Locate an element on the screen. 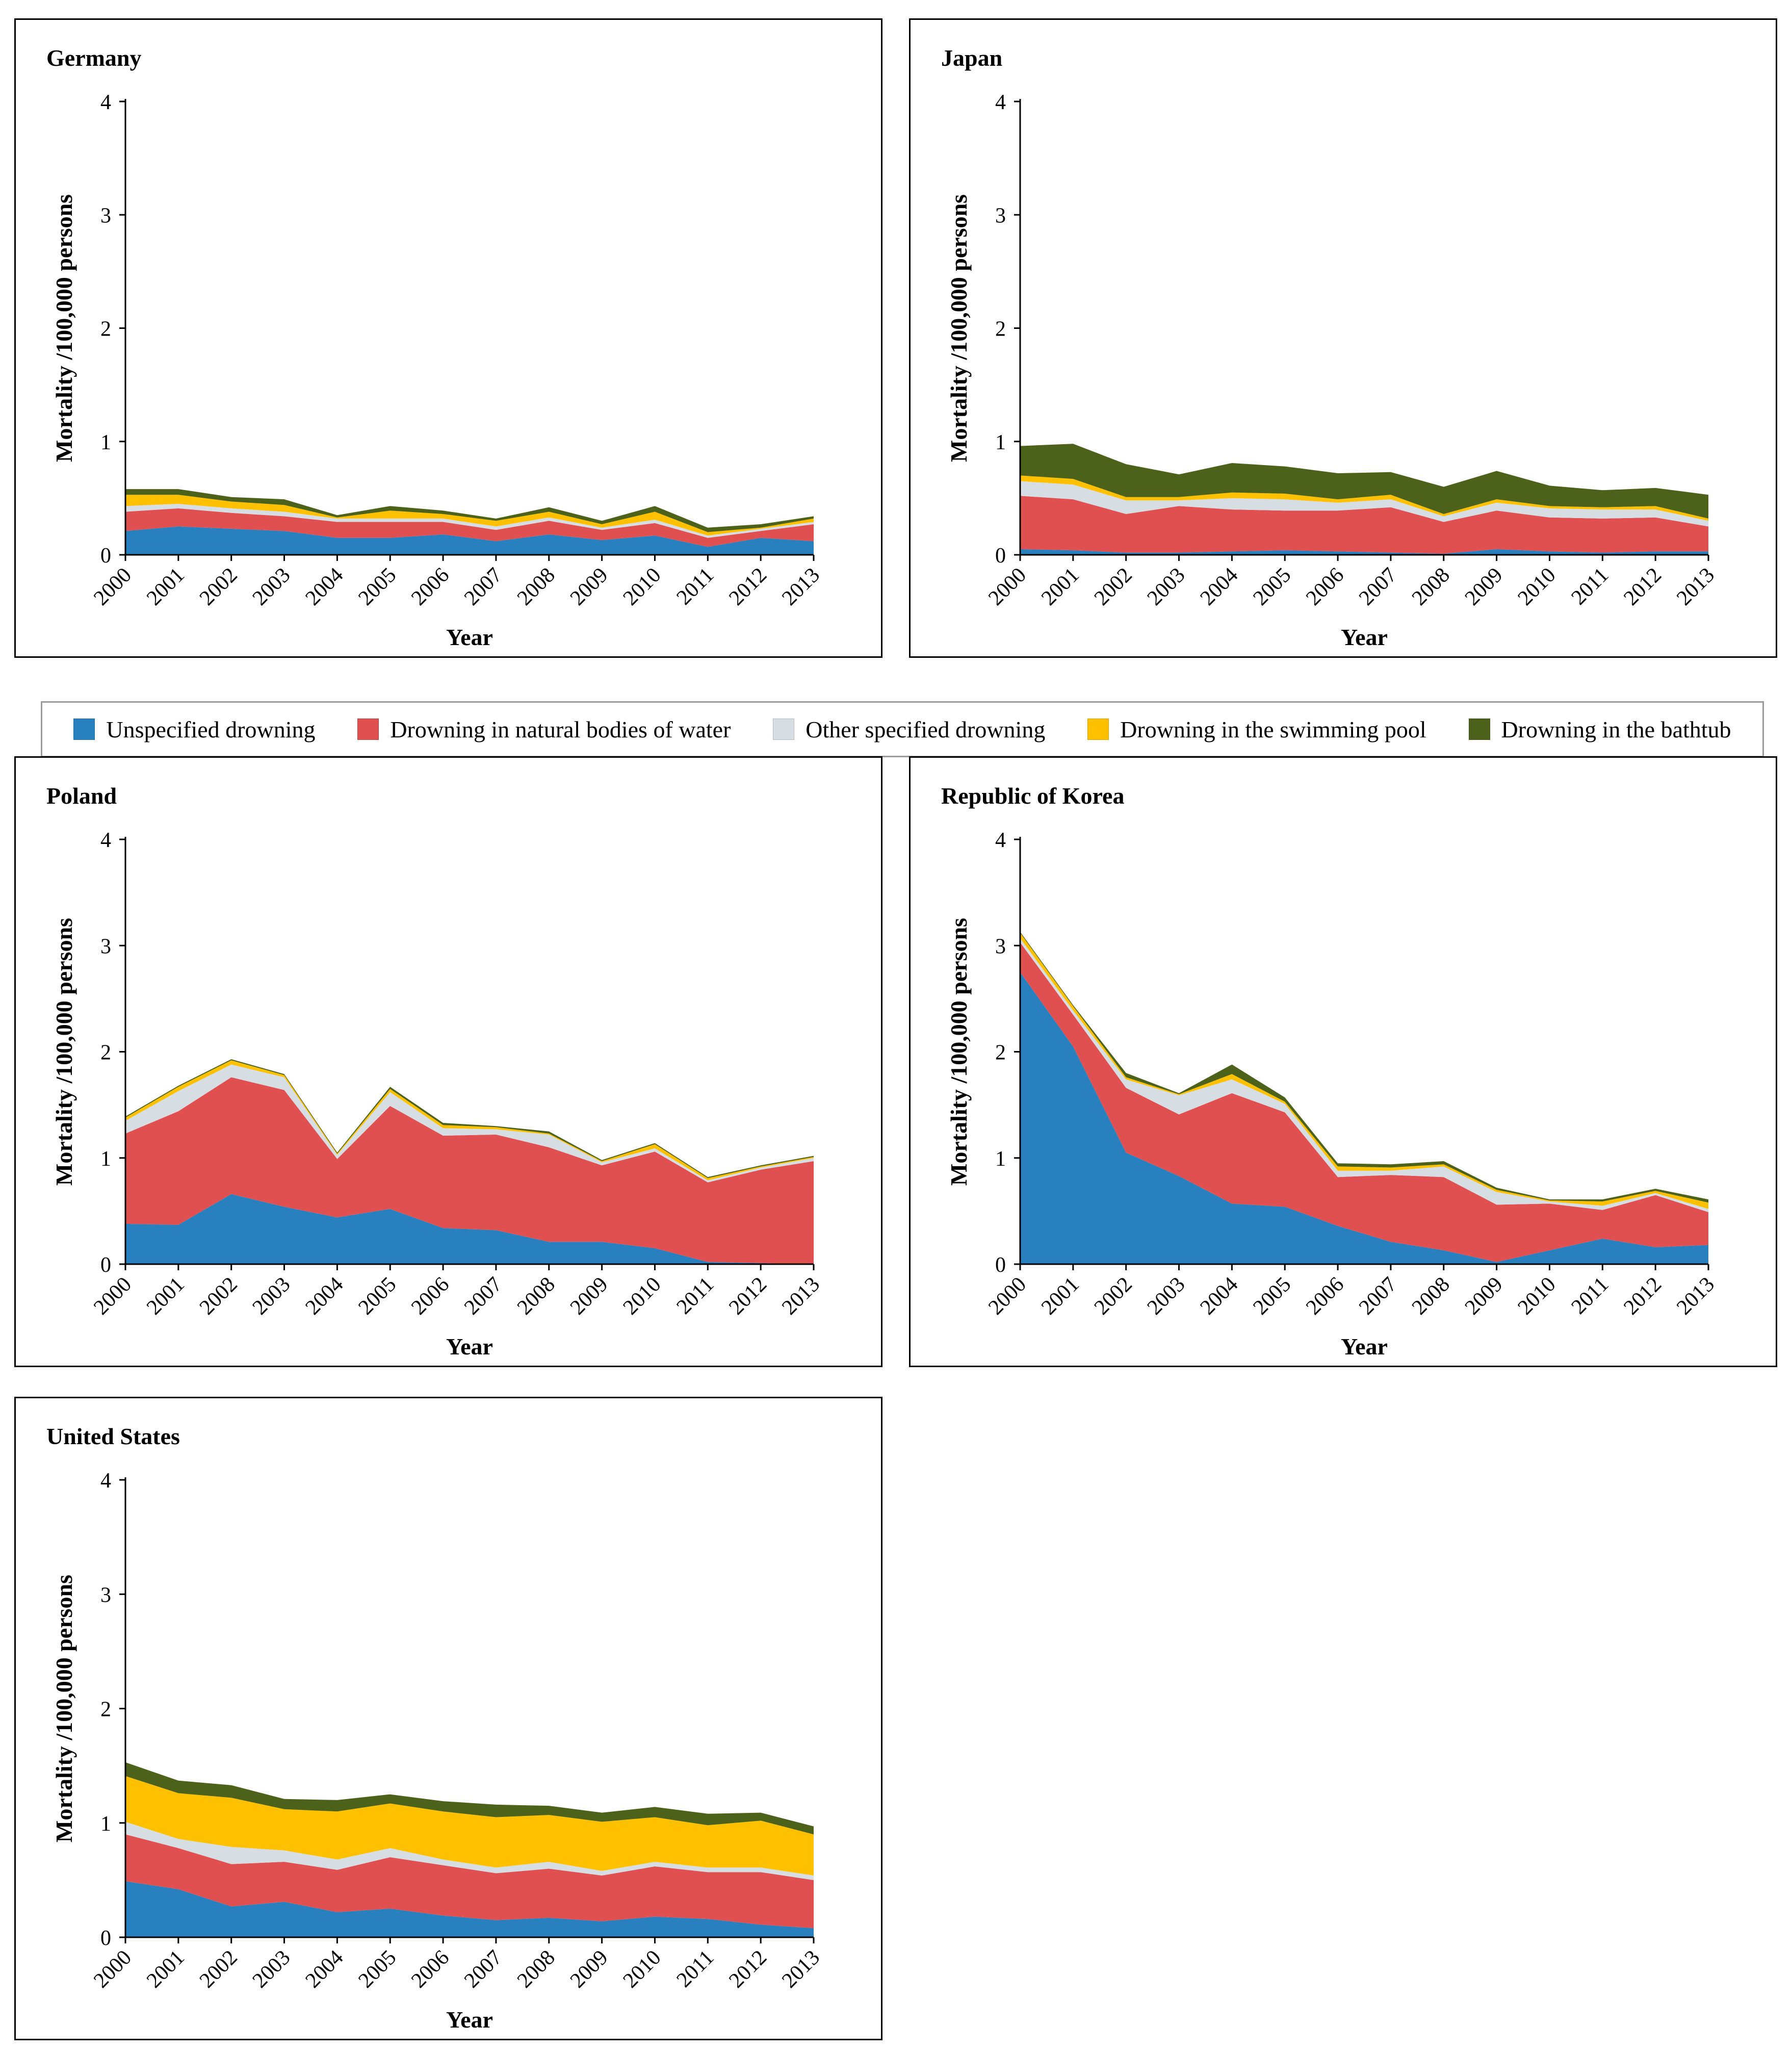 This screenshot has width=1792, height=2051. legend-swatch-other-specified is located at coordinates (784, 730).